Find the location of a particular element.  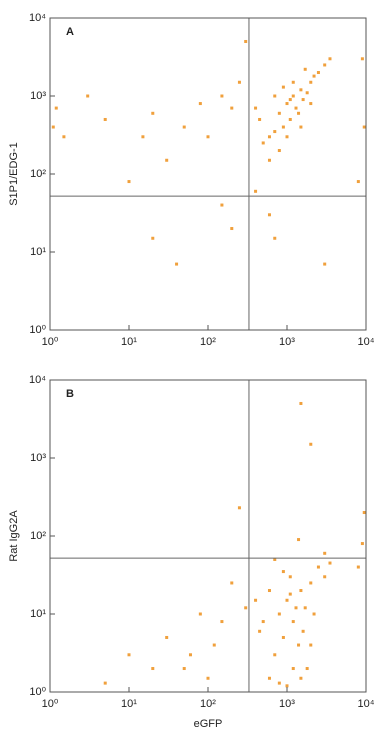

x-axis-label: eGFP is located at coordinates (208, 724).